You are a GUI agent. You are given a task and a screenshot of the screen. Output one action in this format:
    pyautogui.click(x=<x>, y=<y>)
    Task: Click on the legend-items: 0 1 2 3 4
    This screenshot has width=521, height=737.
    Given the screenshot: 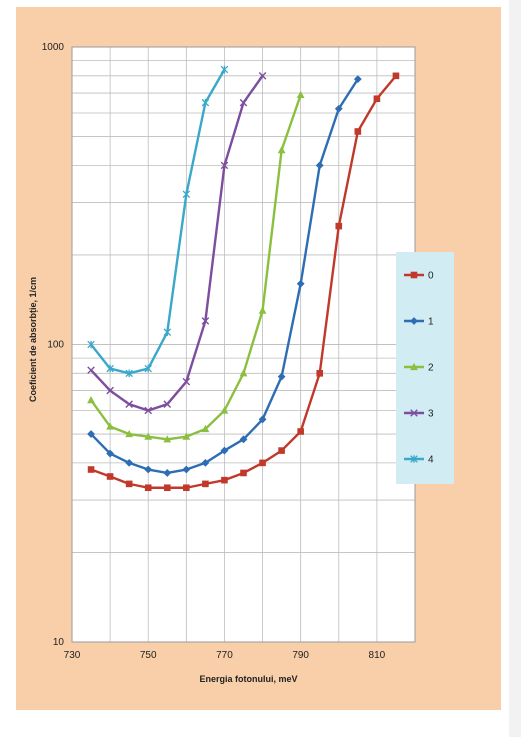 What is the action you would take?
    pyautogui.click(x=419, y=368)
    